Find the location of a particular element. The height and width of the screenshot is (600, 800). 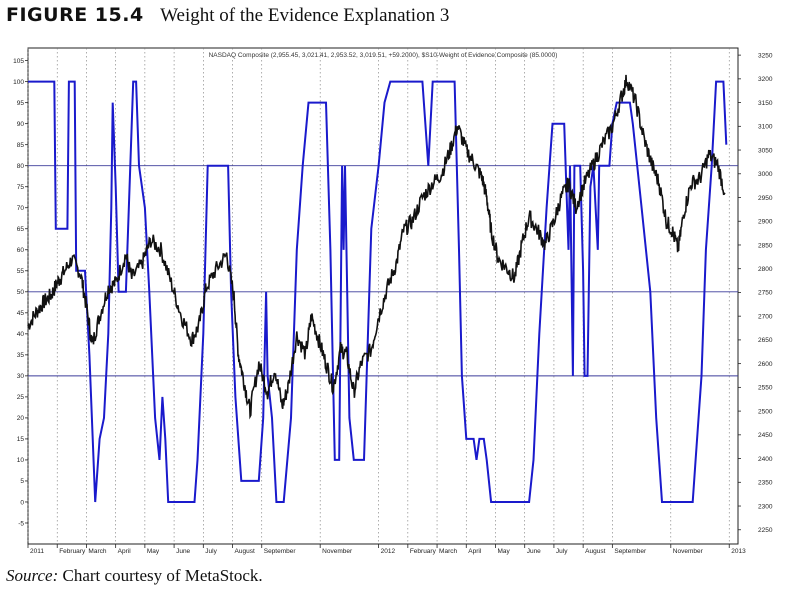

x-tick-label: 2012 is located at coordinates (388, 551).